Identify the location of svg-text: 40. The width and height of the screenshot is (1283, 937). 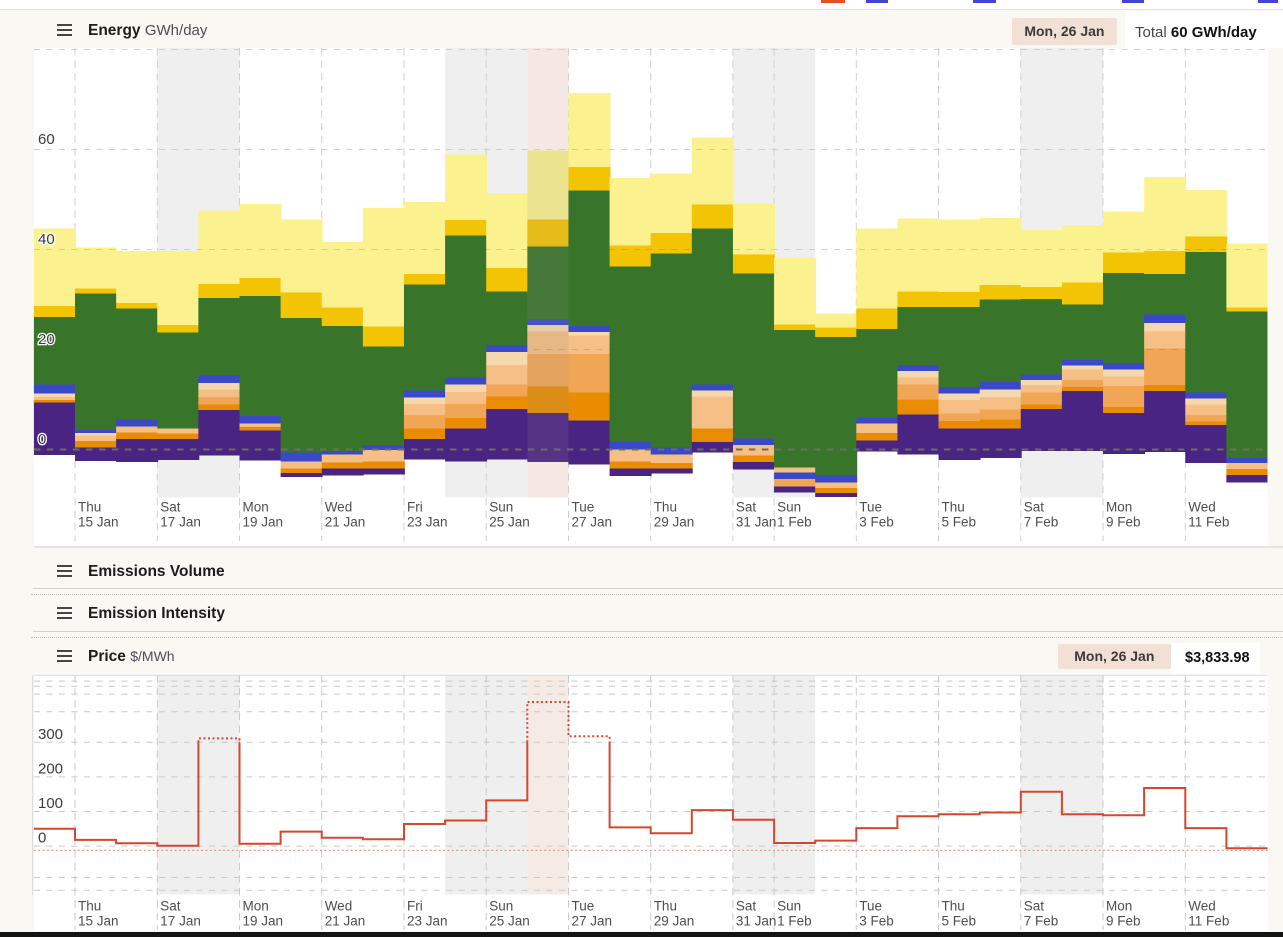
(46, 239).